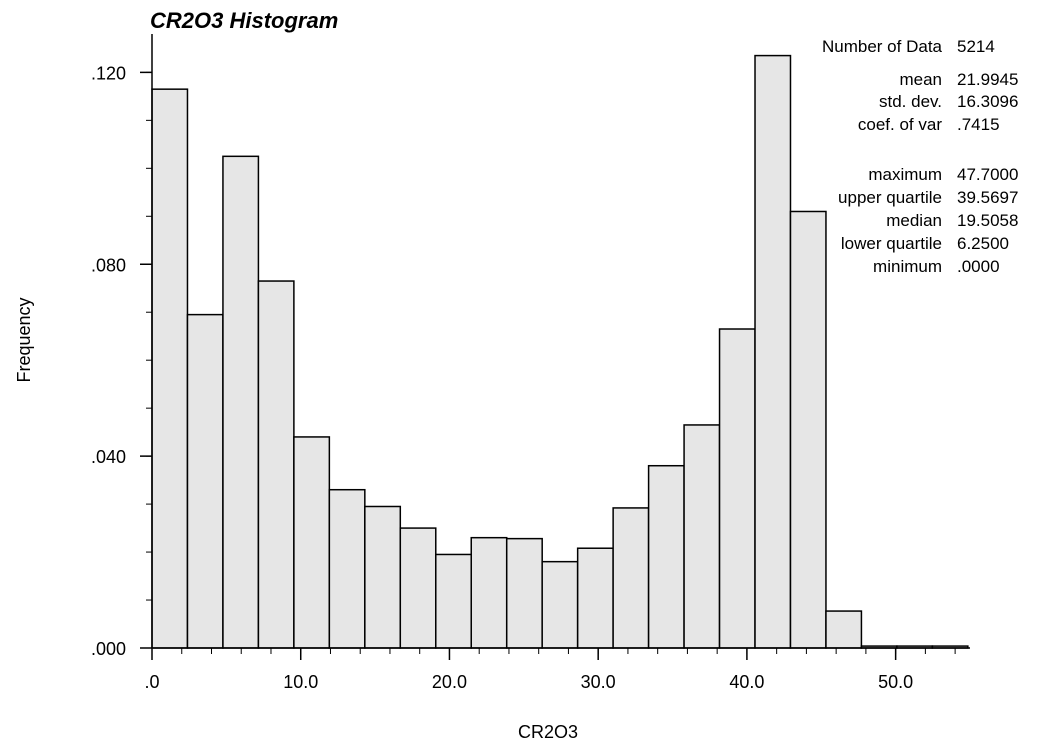 This screenshot has width=1045, height=746. I want to click on stat-label: std. dev., so click(910, 101).